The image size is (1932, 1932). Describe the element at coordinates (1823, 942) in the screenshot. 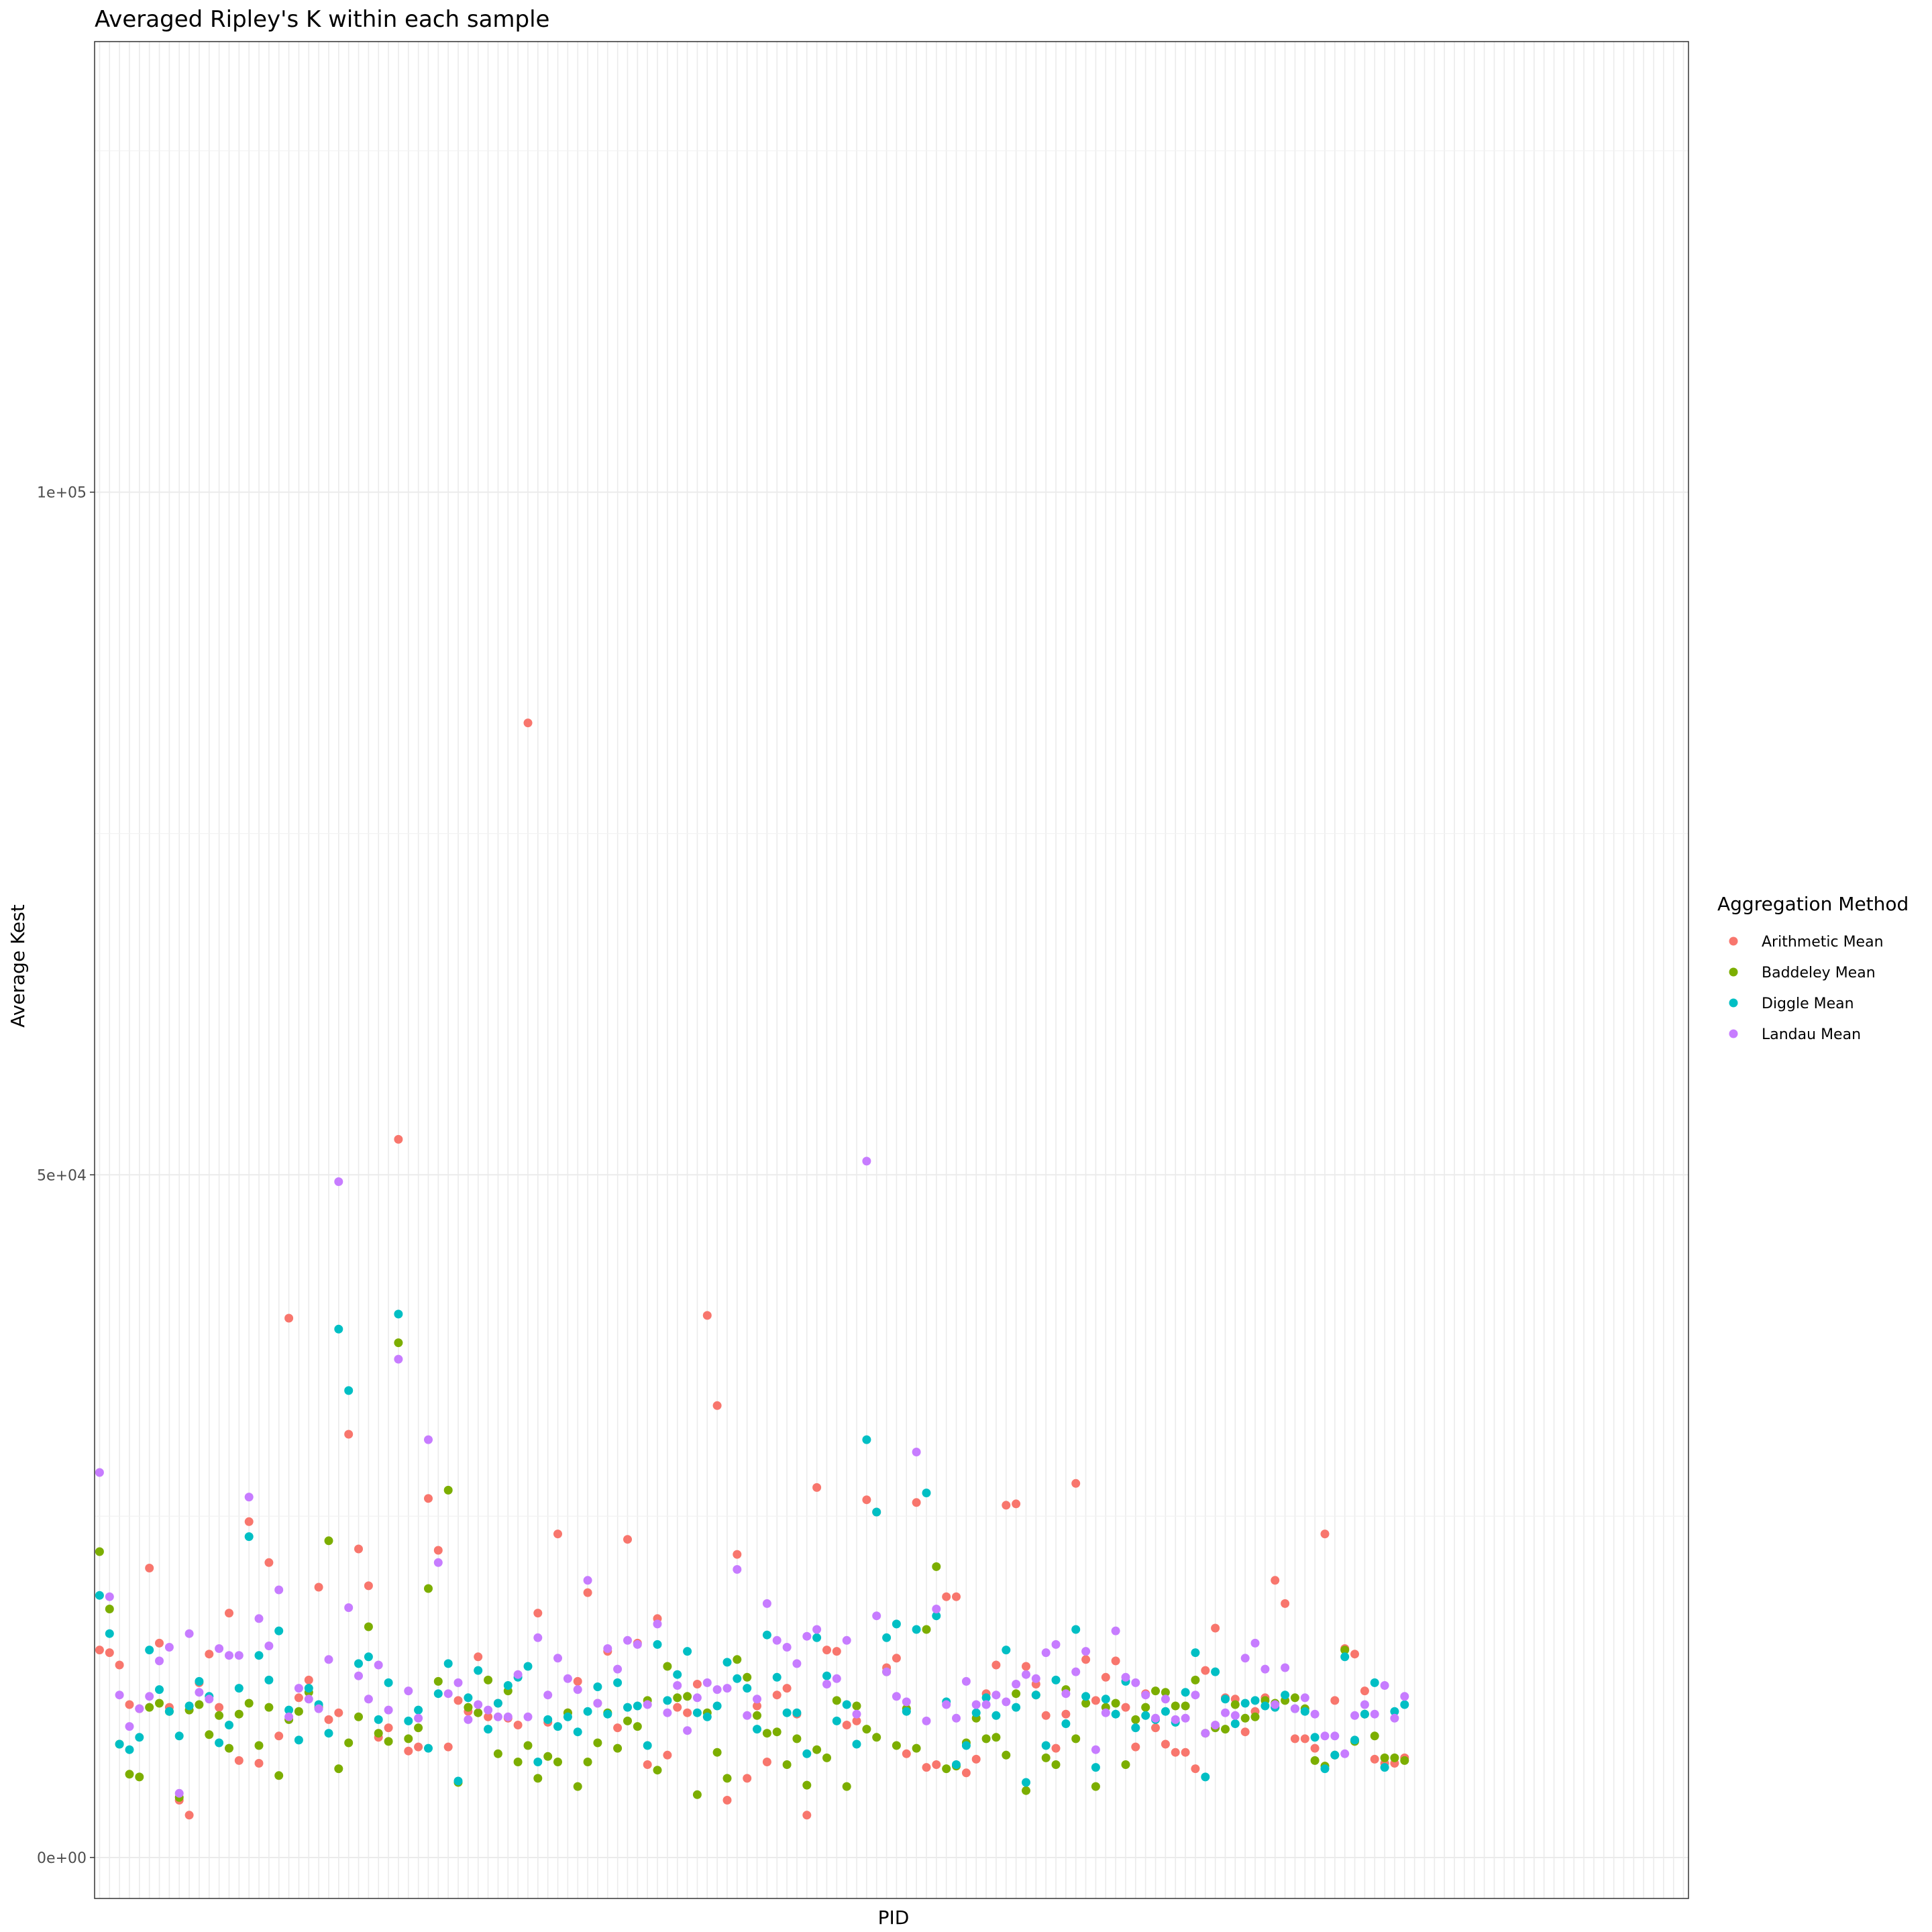

I see `legend-label: Arithmetic Mean` at that location.